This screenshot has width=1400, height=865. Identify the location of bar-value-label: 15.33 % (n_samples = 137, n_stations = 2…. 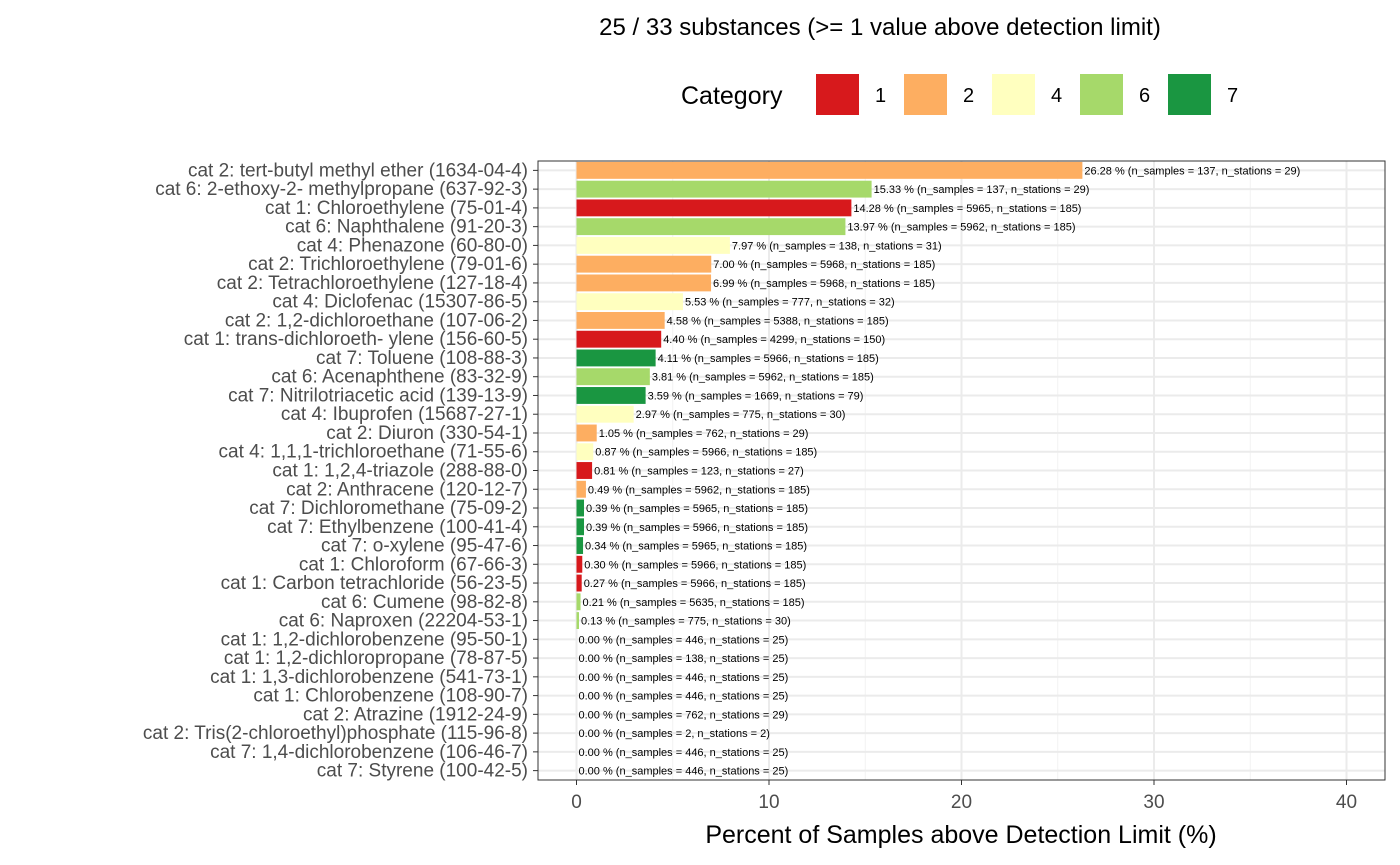
(982, 190).